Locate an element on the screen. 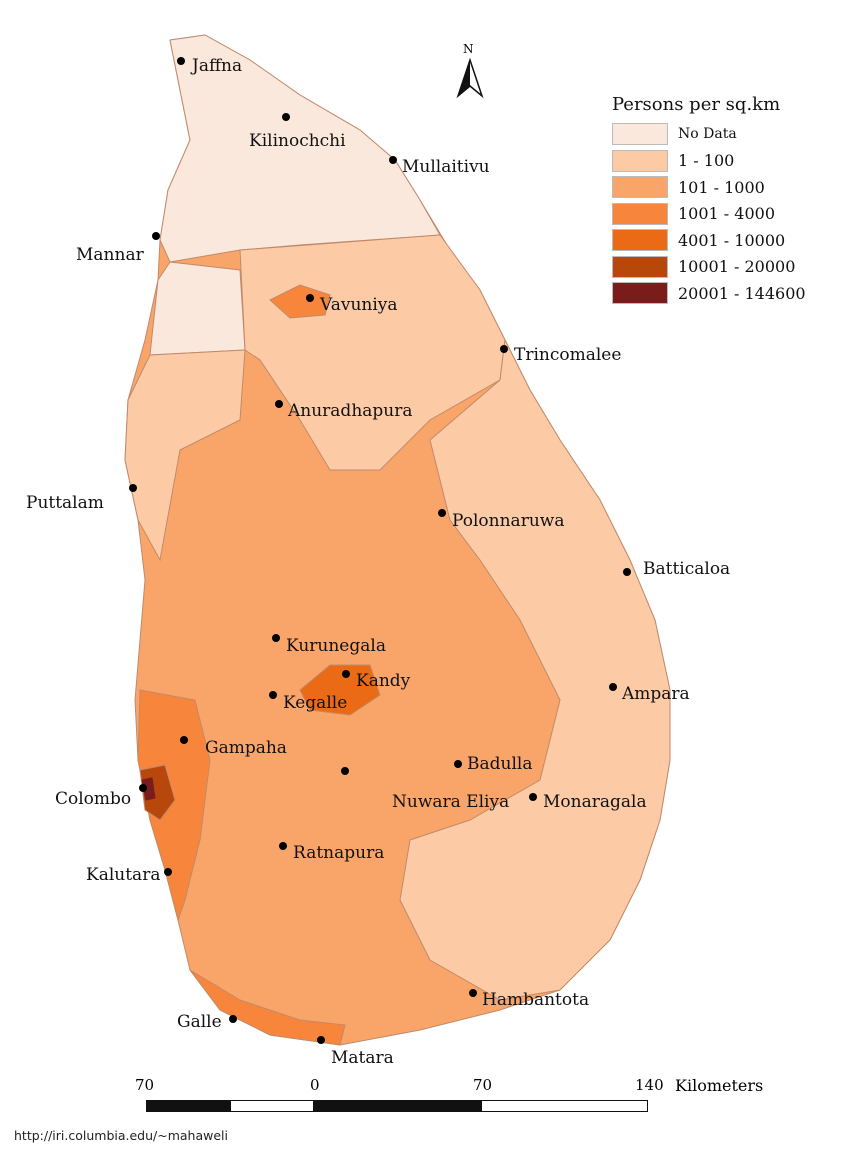  city-marker: Vavuniya is located at coordinates (352, 304).